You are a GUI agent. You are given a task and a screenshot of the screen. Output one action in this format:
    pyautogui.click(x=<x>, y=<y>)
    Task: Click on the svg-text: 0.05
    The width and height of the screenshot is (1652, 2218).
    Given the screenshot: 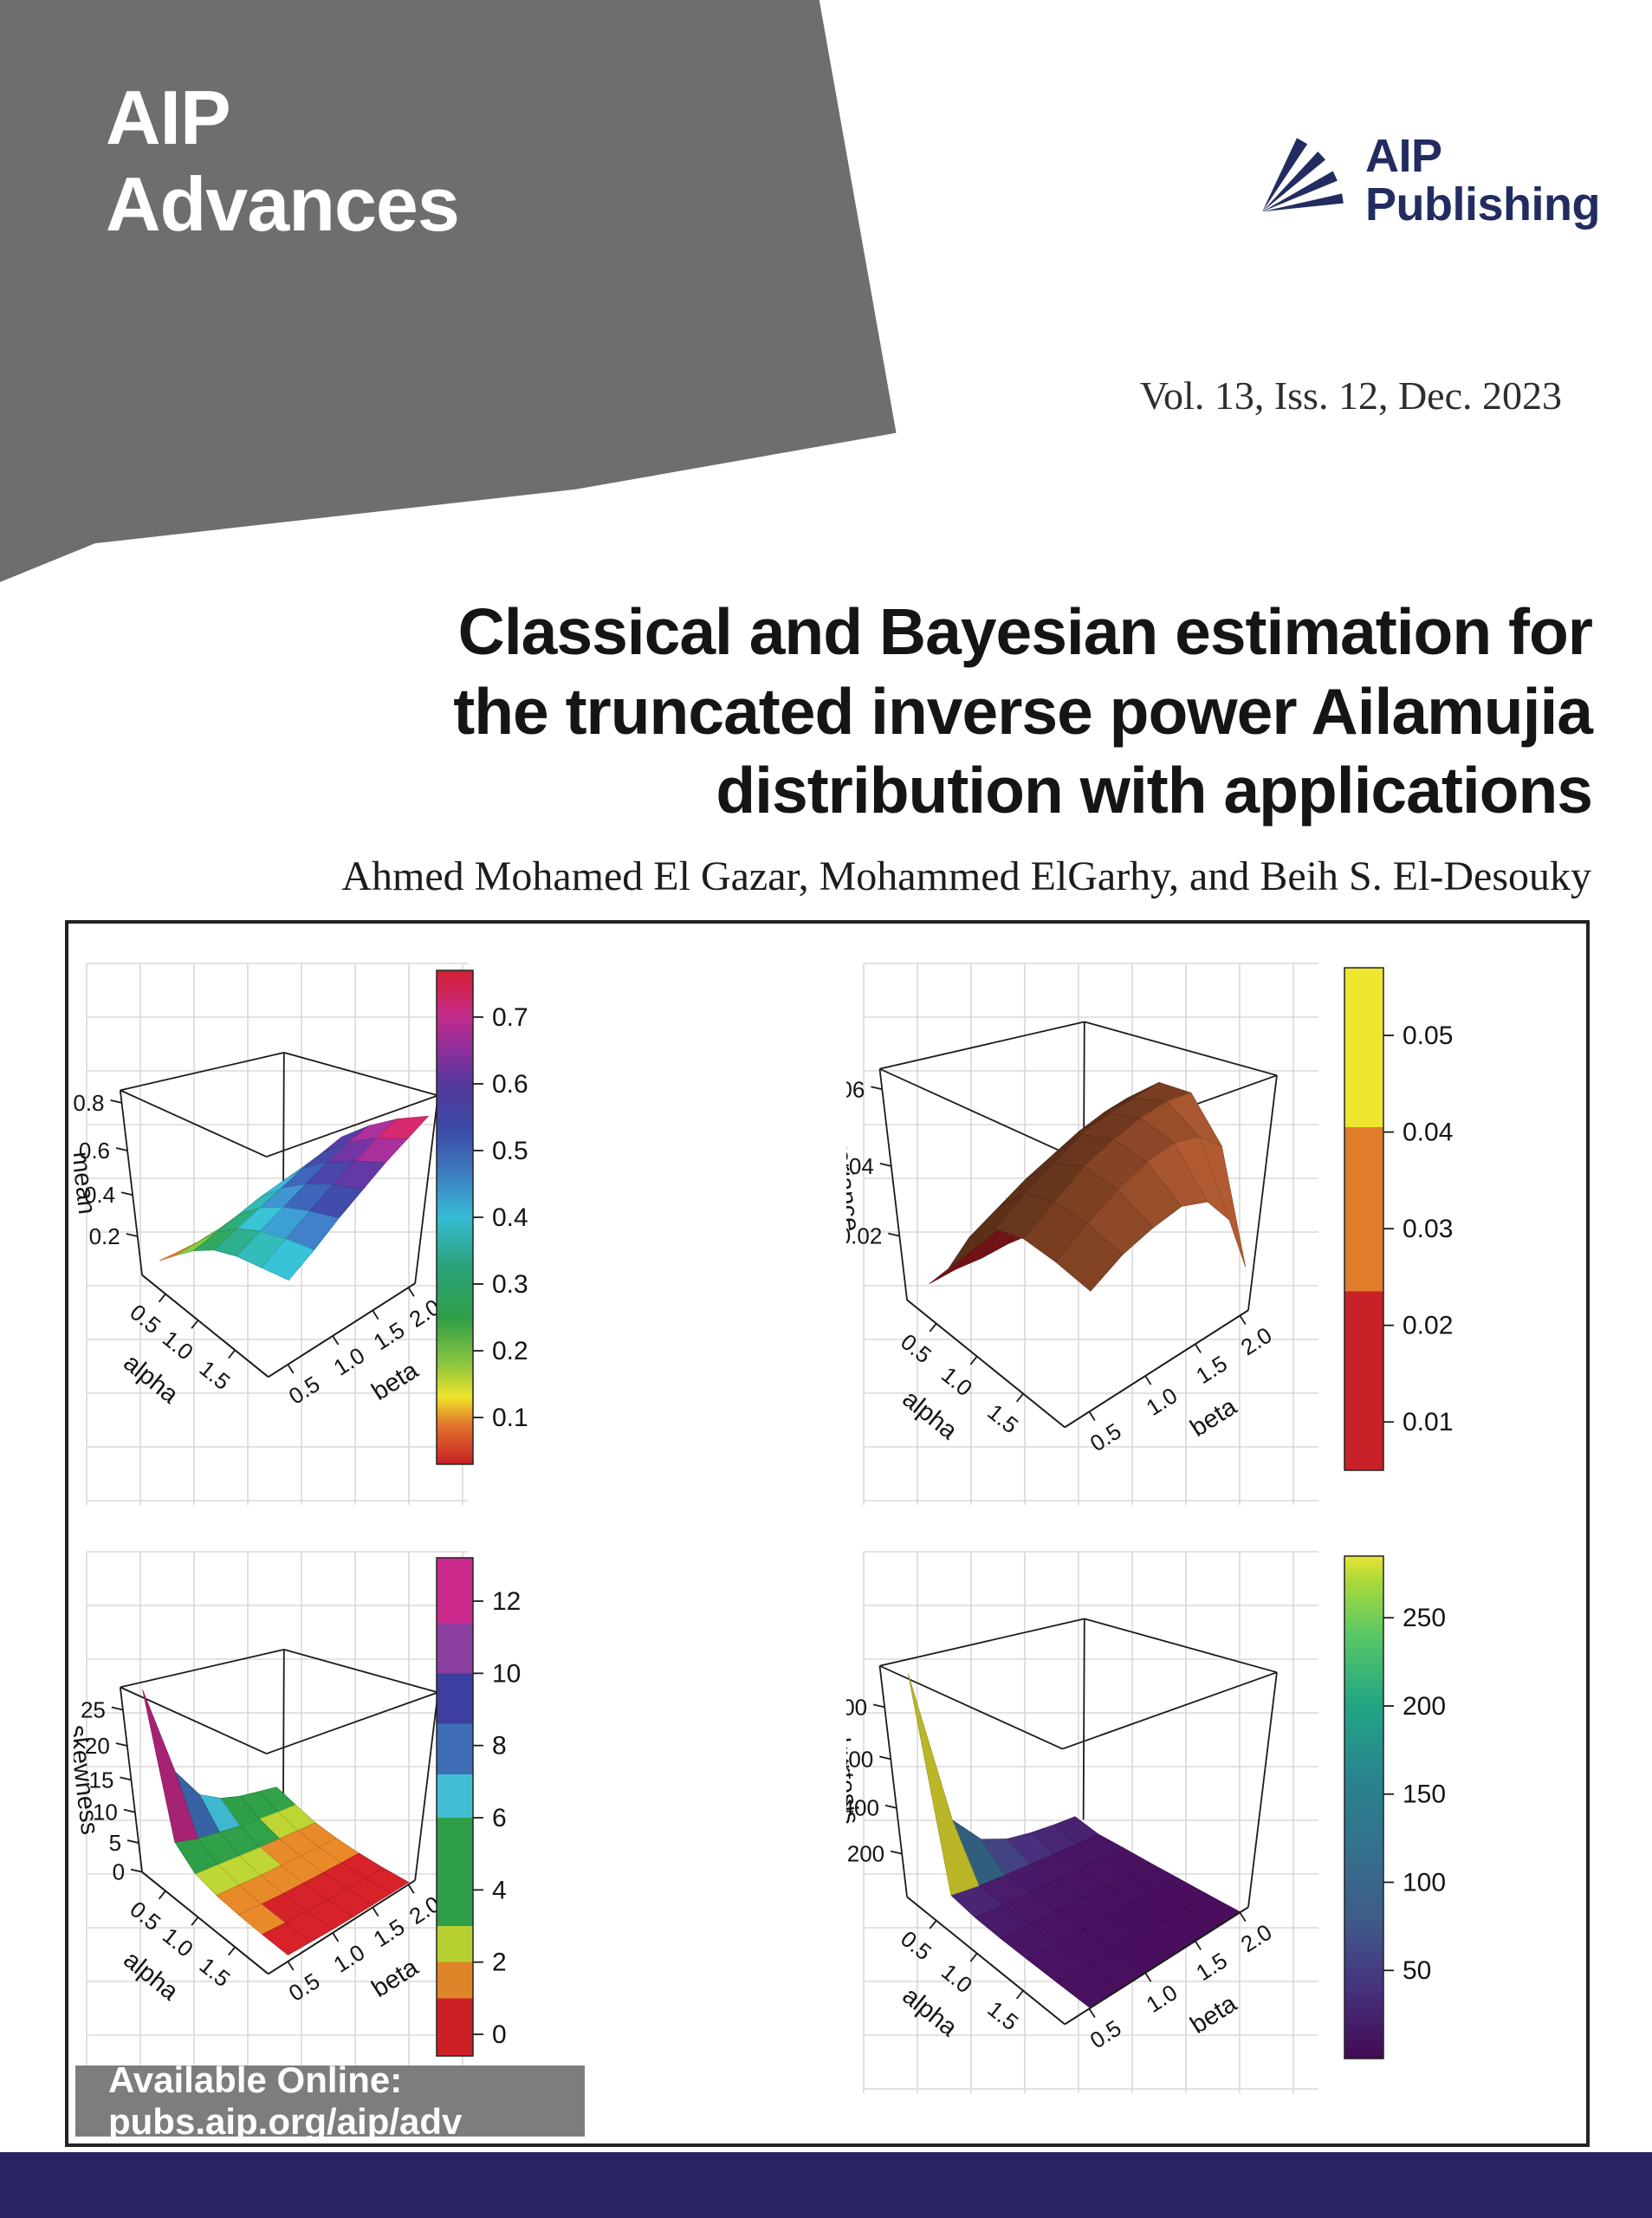 What is the action you would take?
    pyautogui.click(x=1428, y=1036)
    